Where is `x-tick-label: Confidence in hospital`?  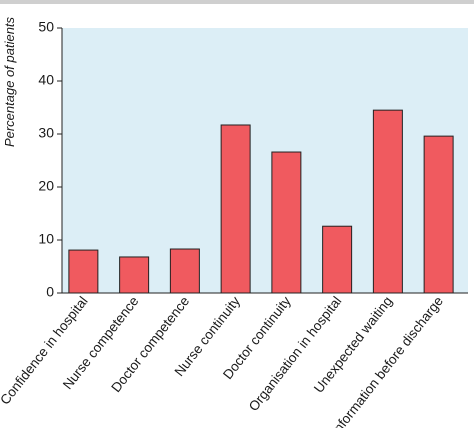
x-tick-label: Confidence in hospital is located at coordinates (45, 351).